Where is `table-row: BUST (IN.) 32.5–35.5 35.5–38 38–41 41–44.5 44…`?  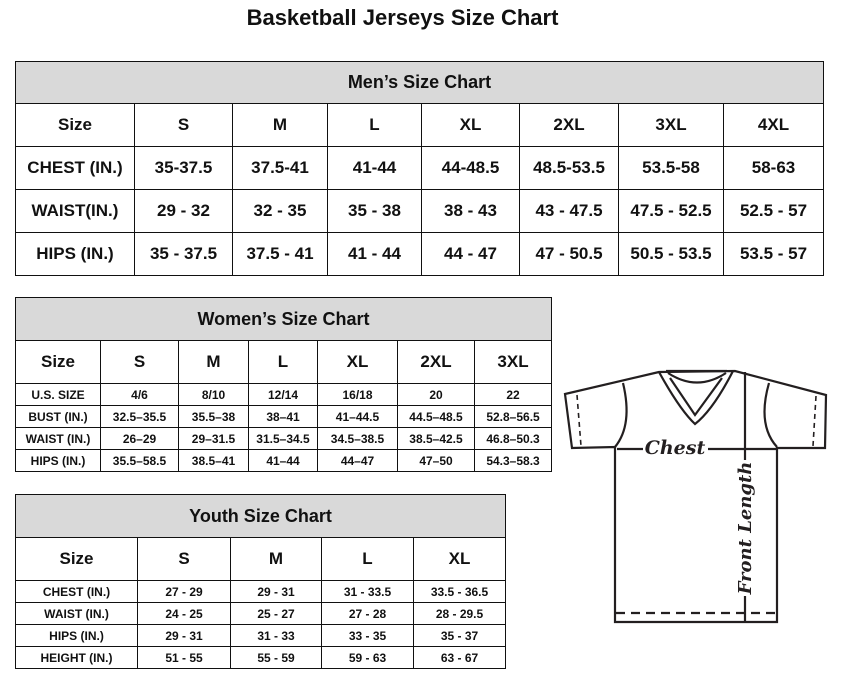
table-row: BUST (IN.) 32.5–35.5 35.5–38 38–41 41–44.5 44… is located at coordinates (284, 416).